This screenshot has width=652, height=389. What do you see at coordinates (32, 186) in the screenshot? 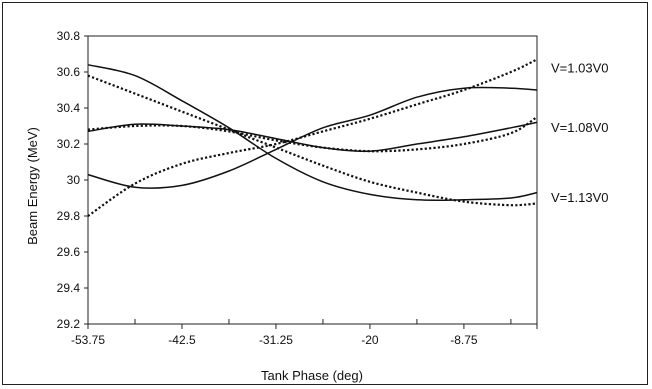
I see `y-axis-title: Beam Energy (MeV)` at bounding box center [32, 186].